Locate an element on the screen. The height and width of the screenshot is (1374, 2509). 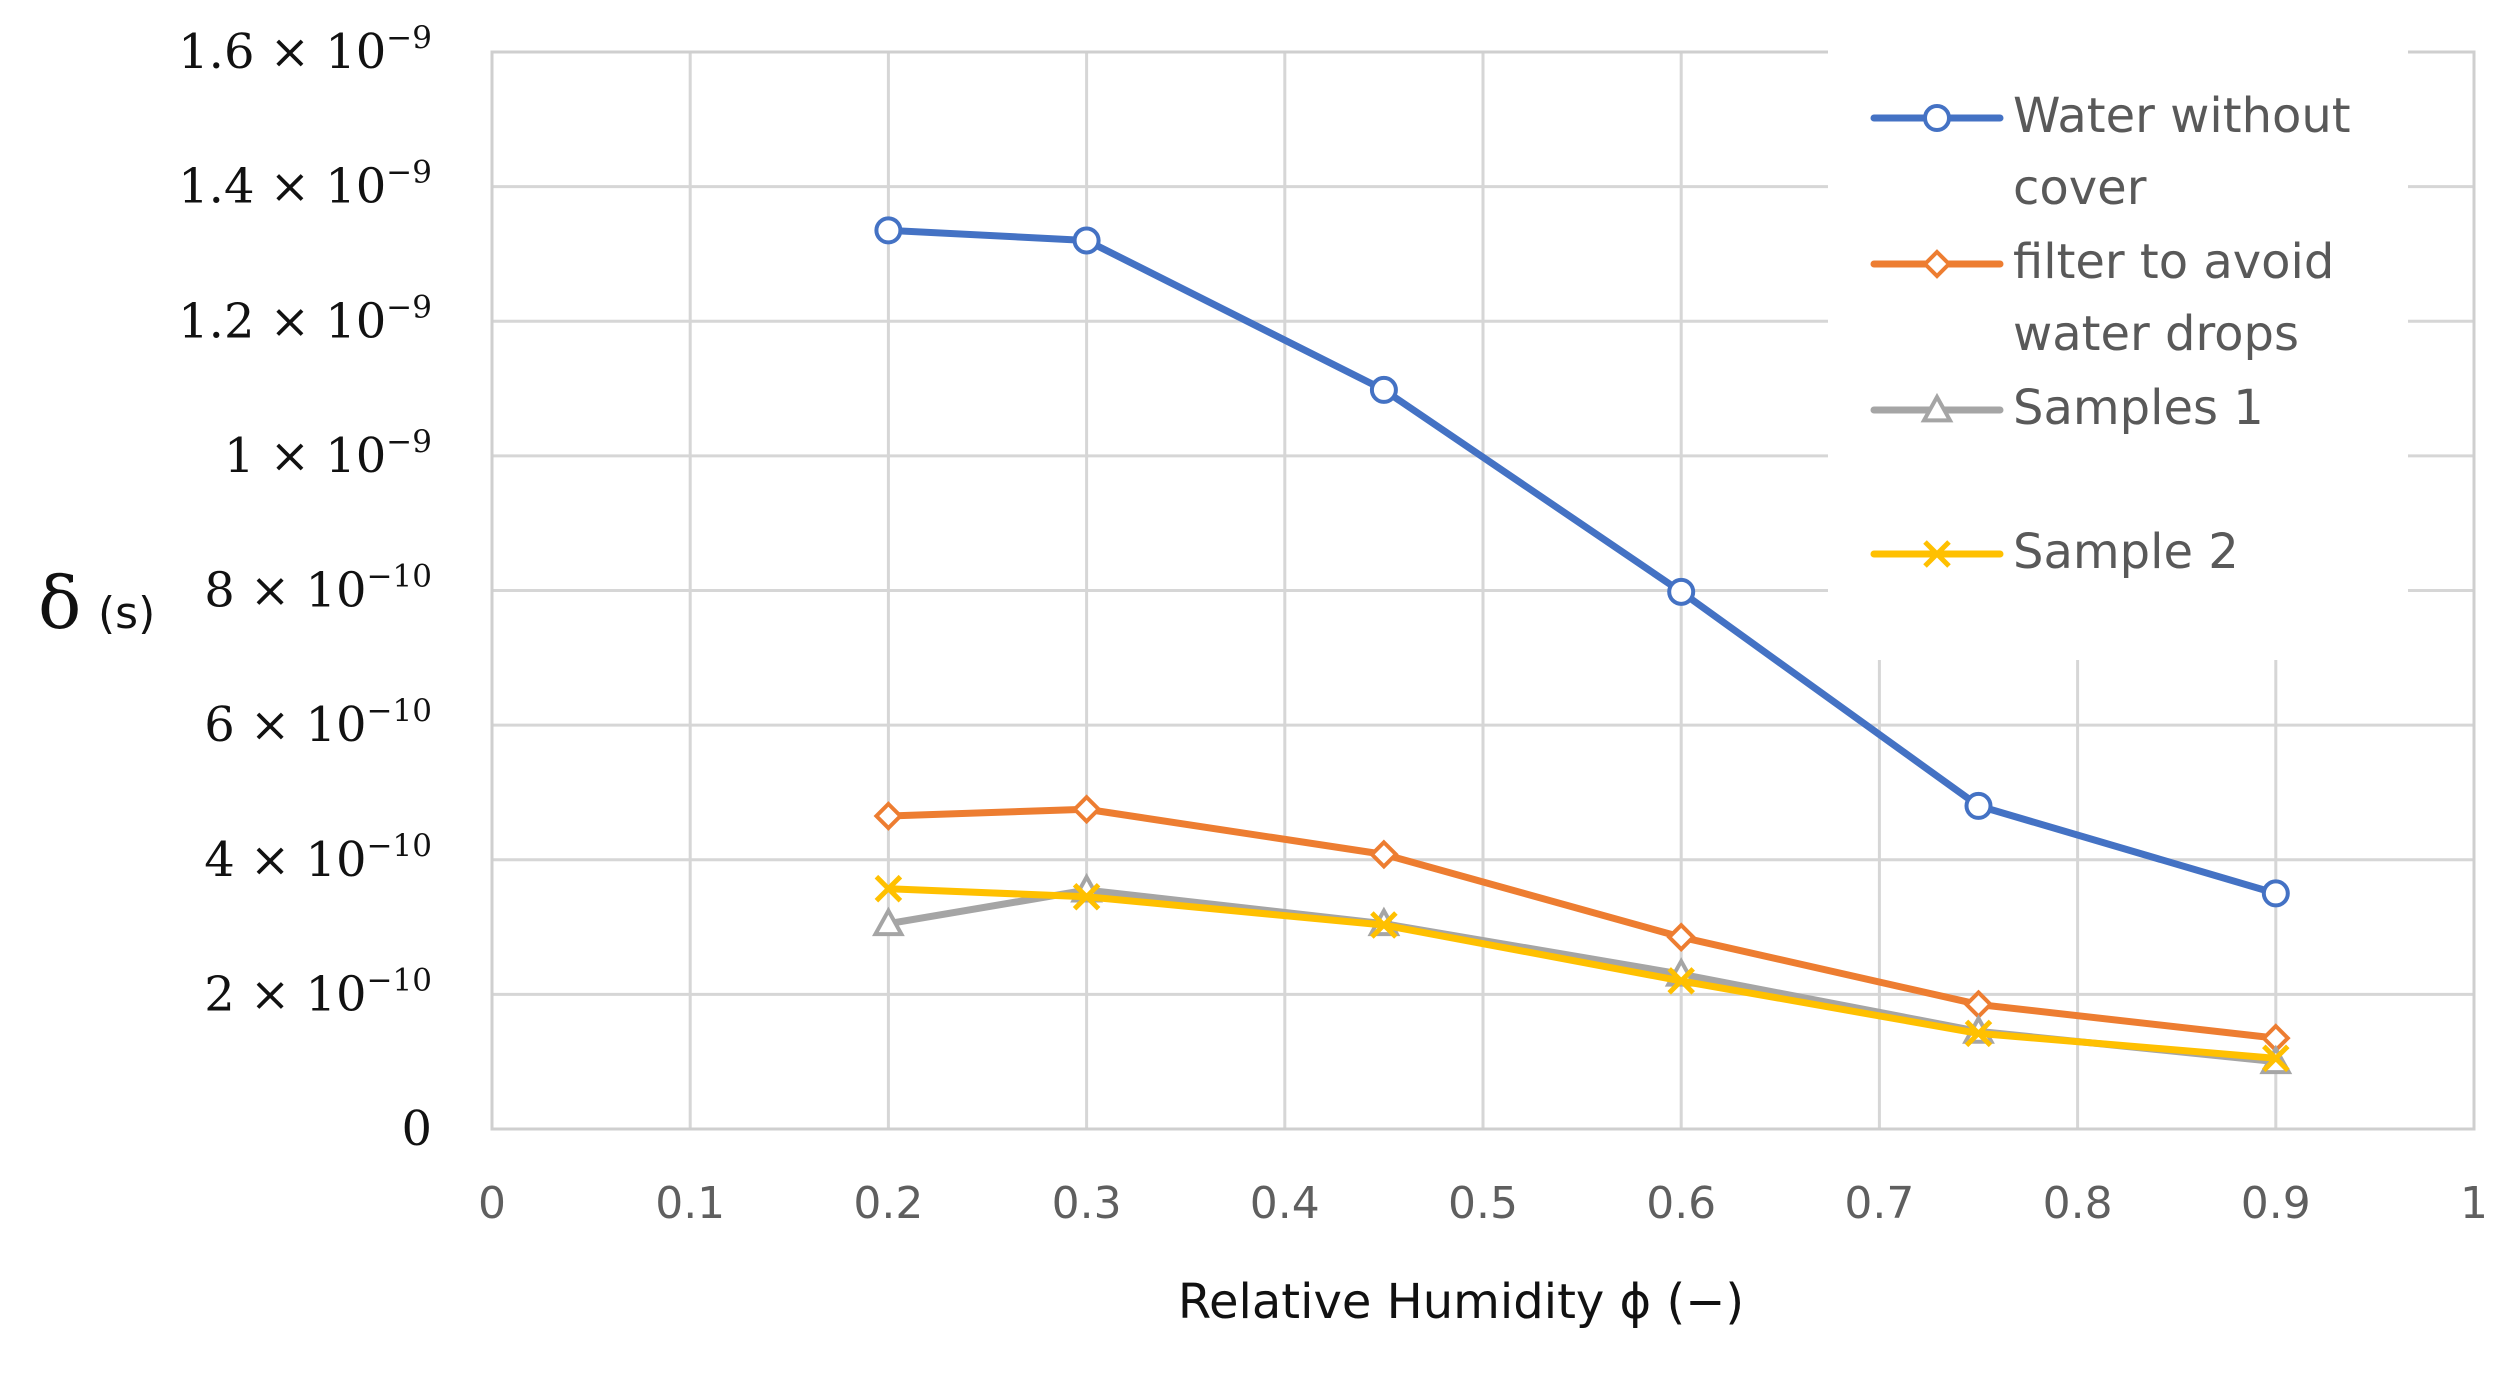
y-tick-mantissa: 4 × 10 is located at coordinates (285, 860).